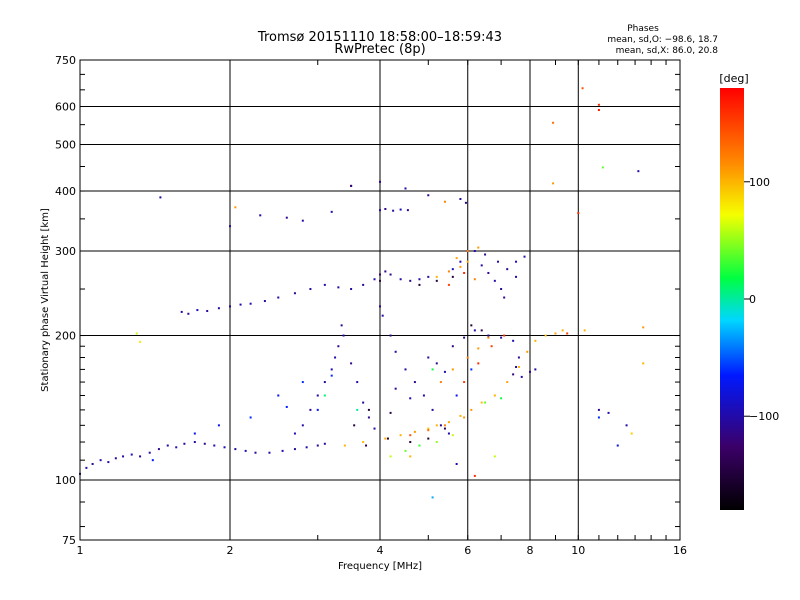 Image resolution: width=800 pixels, height=600 pixels. What do you see at coordinates (65, 107) in the screenshot?
I see `y-tick-label: 600` at bounding box center [65, 107].